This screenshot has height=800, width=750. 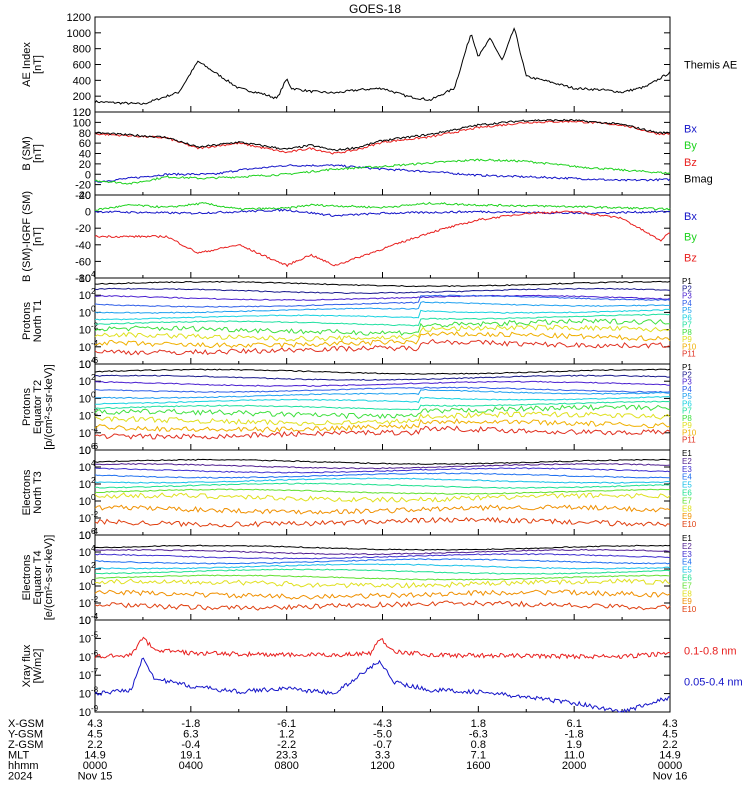 I want to click on channel-label: E6, so click(x=687, y=578).